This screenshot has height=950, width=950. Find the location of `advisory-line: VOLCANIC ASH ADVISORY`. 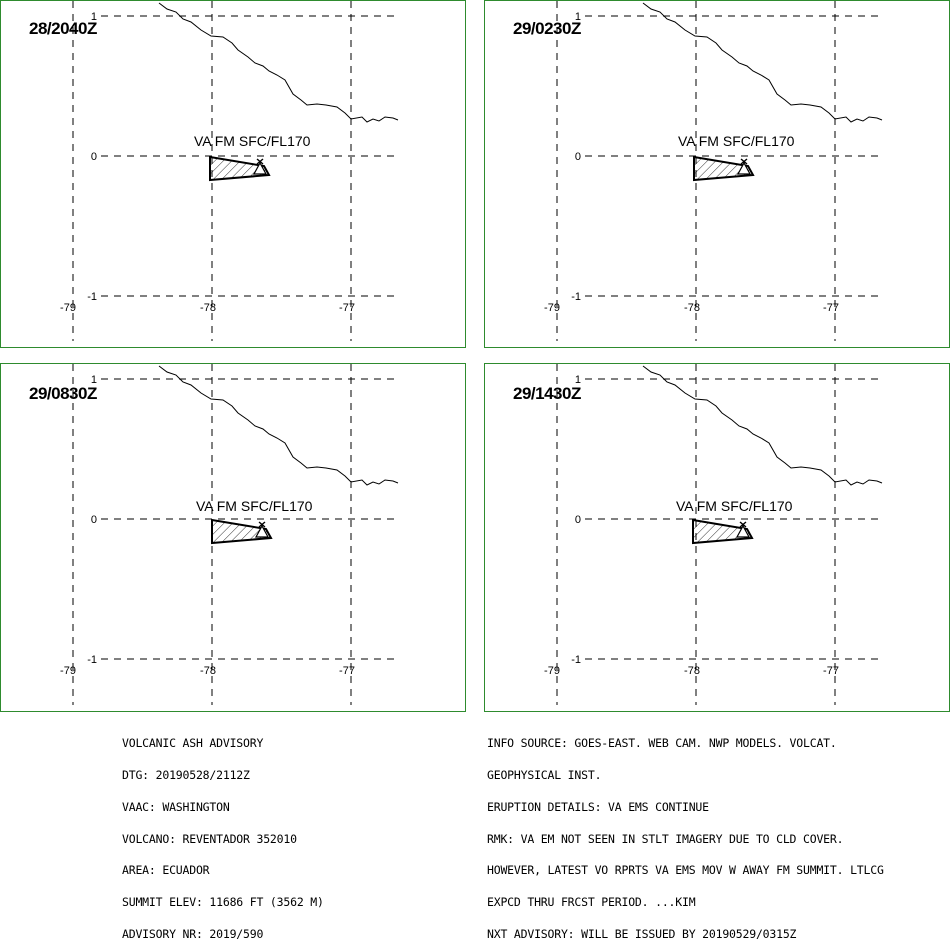

advisory-line: VOLCANIC ASH ADVISORY is located at coordinates (193, 743).